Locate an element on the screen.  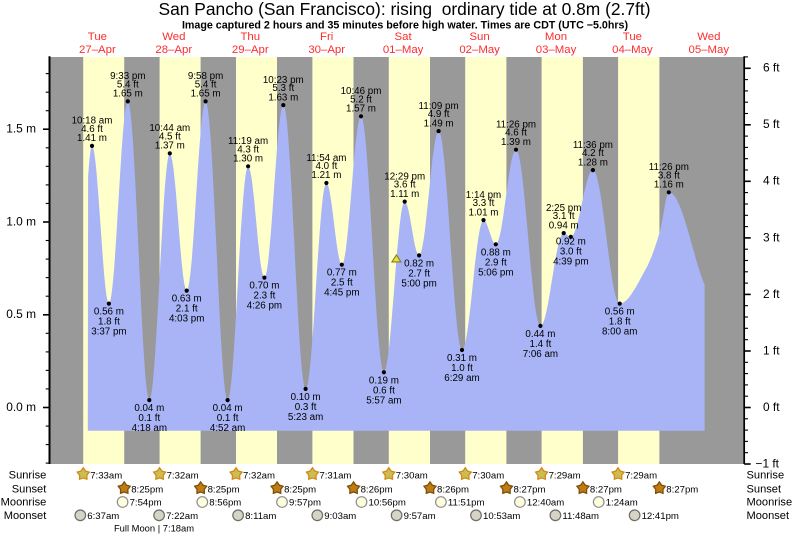
svg-text: 0.94 m is located at coordinates (564, 225).